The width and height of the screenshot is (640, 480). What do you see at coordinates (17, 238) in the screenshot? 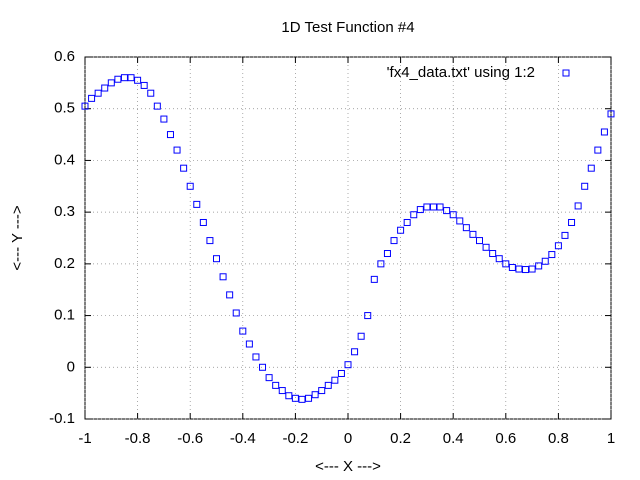
I see `y-axis-label: <--- Y --->` at bounding box center [17, 238].